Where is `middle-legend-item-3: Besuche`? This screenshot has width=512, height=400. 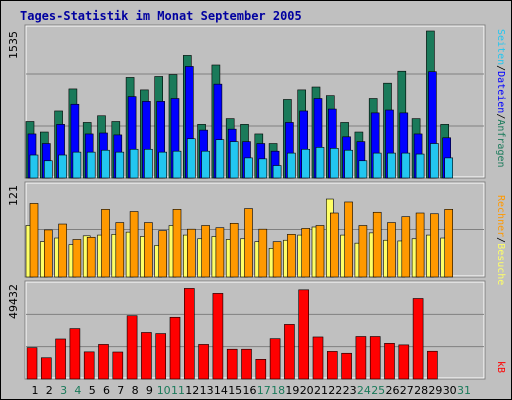 middle-legend-item-3: Besuche is located at coordinates (500, 264).